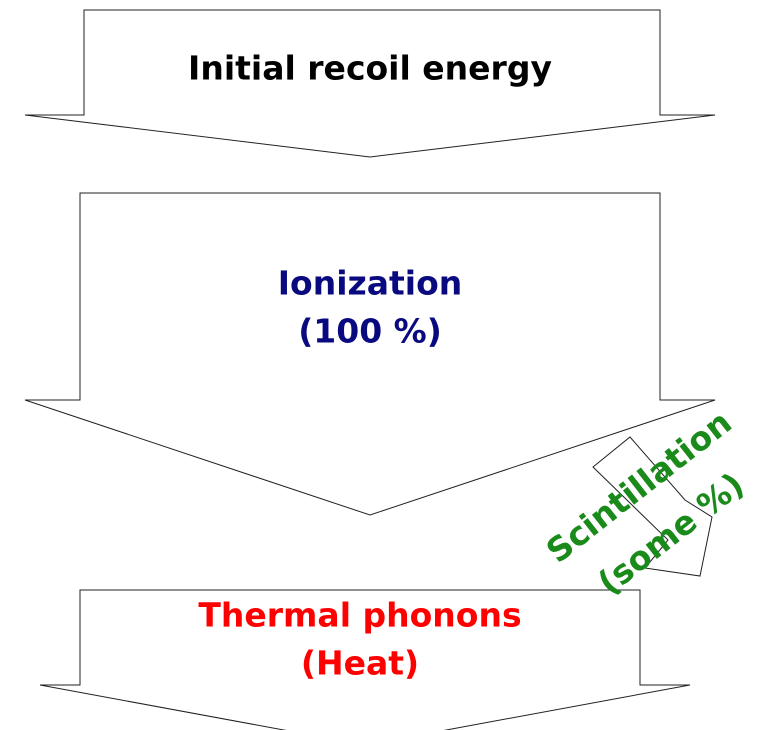 The image size is (764, 730). Describe the element at coordinates (360, 663) in the screenshot. I see `phonons-sublabel: (Heat)` at that location.